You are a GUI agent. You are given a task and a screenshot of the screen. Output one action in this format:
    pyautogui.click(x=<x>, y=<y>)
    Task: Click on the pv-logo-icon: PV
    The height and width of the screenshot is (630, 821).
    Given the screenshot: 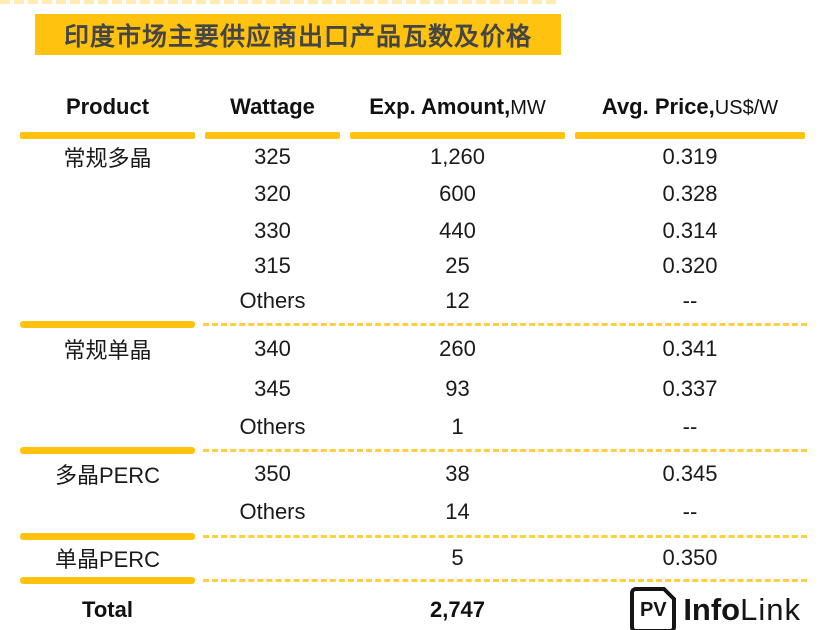 What is the action you would take?
    pyautogui.click(x=653, y=608)
    